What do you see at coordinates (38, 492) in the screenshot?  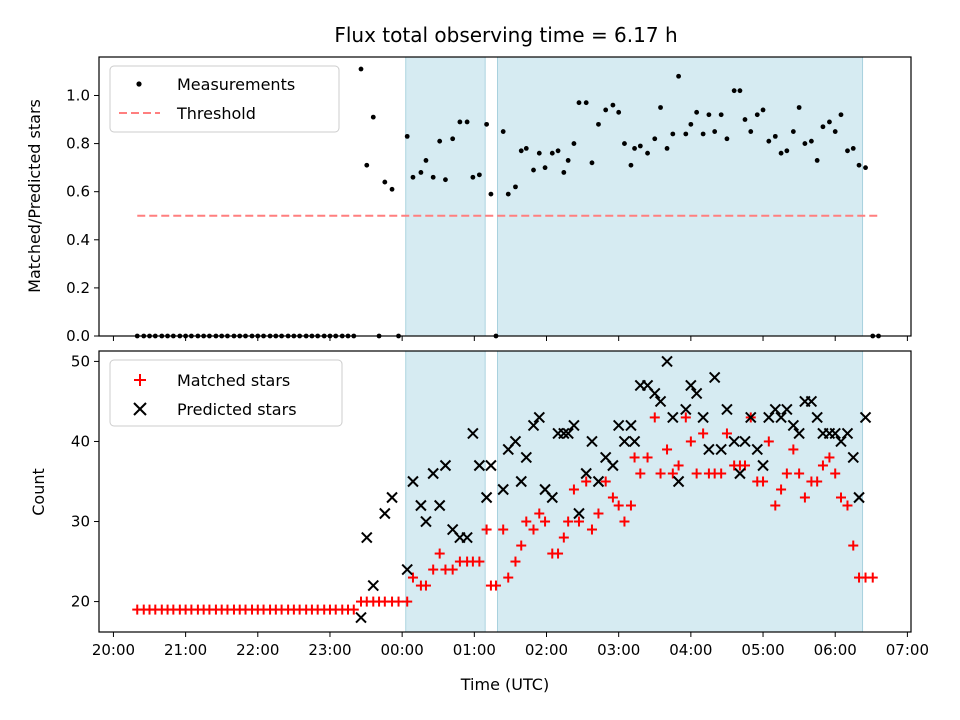 I see `bottom-y-axis-label: Count` at bounding box center [38, 492].